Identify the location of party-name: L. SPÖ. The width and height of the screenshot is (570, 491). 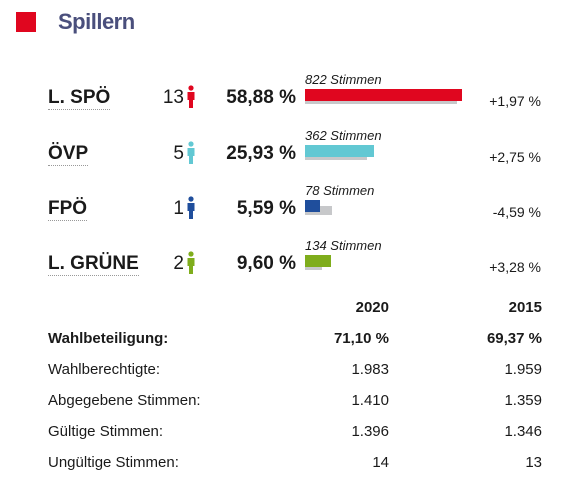
(79, 98).